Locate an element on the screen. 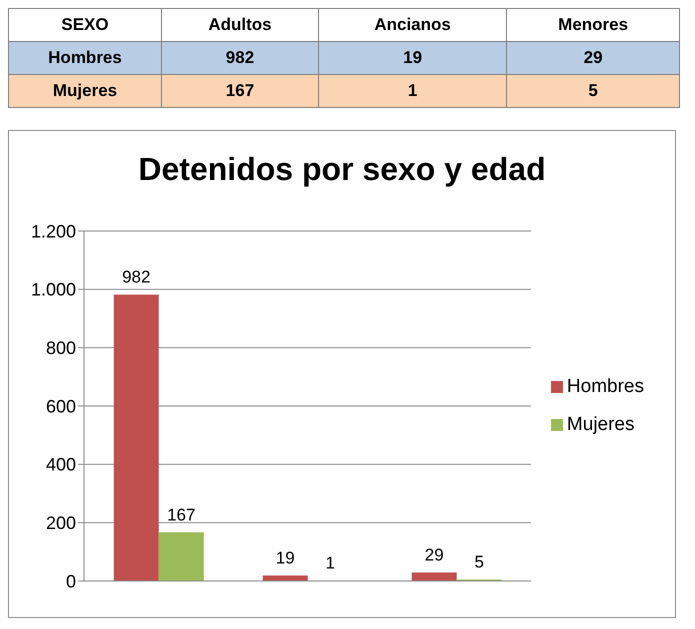  legend-label: Mujeres is located at coordinates (600, 424).